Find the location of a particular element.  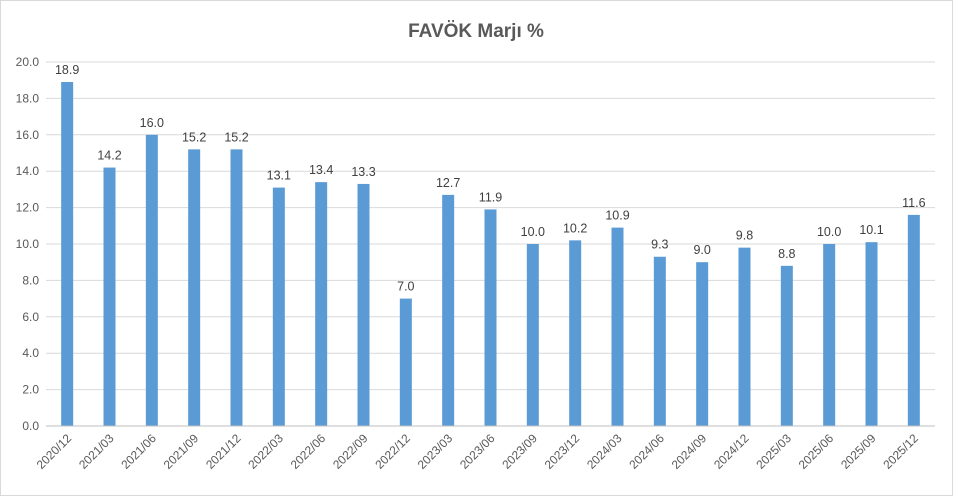

y-tick-label: 14.0 is located at coordinates (28, 171).